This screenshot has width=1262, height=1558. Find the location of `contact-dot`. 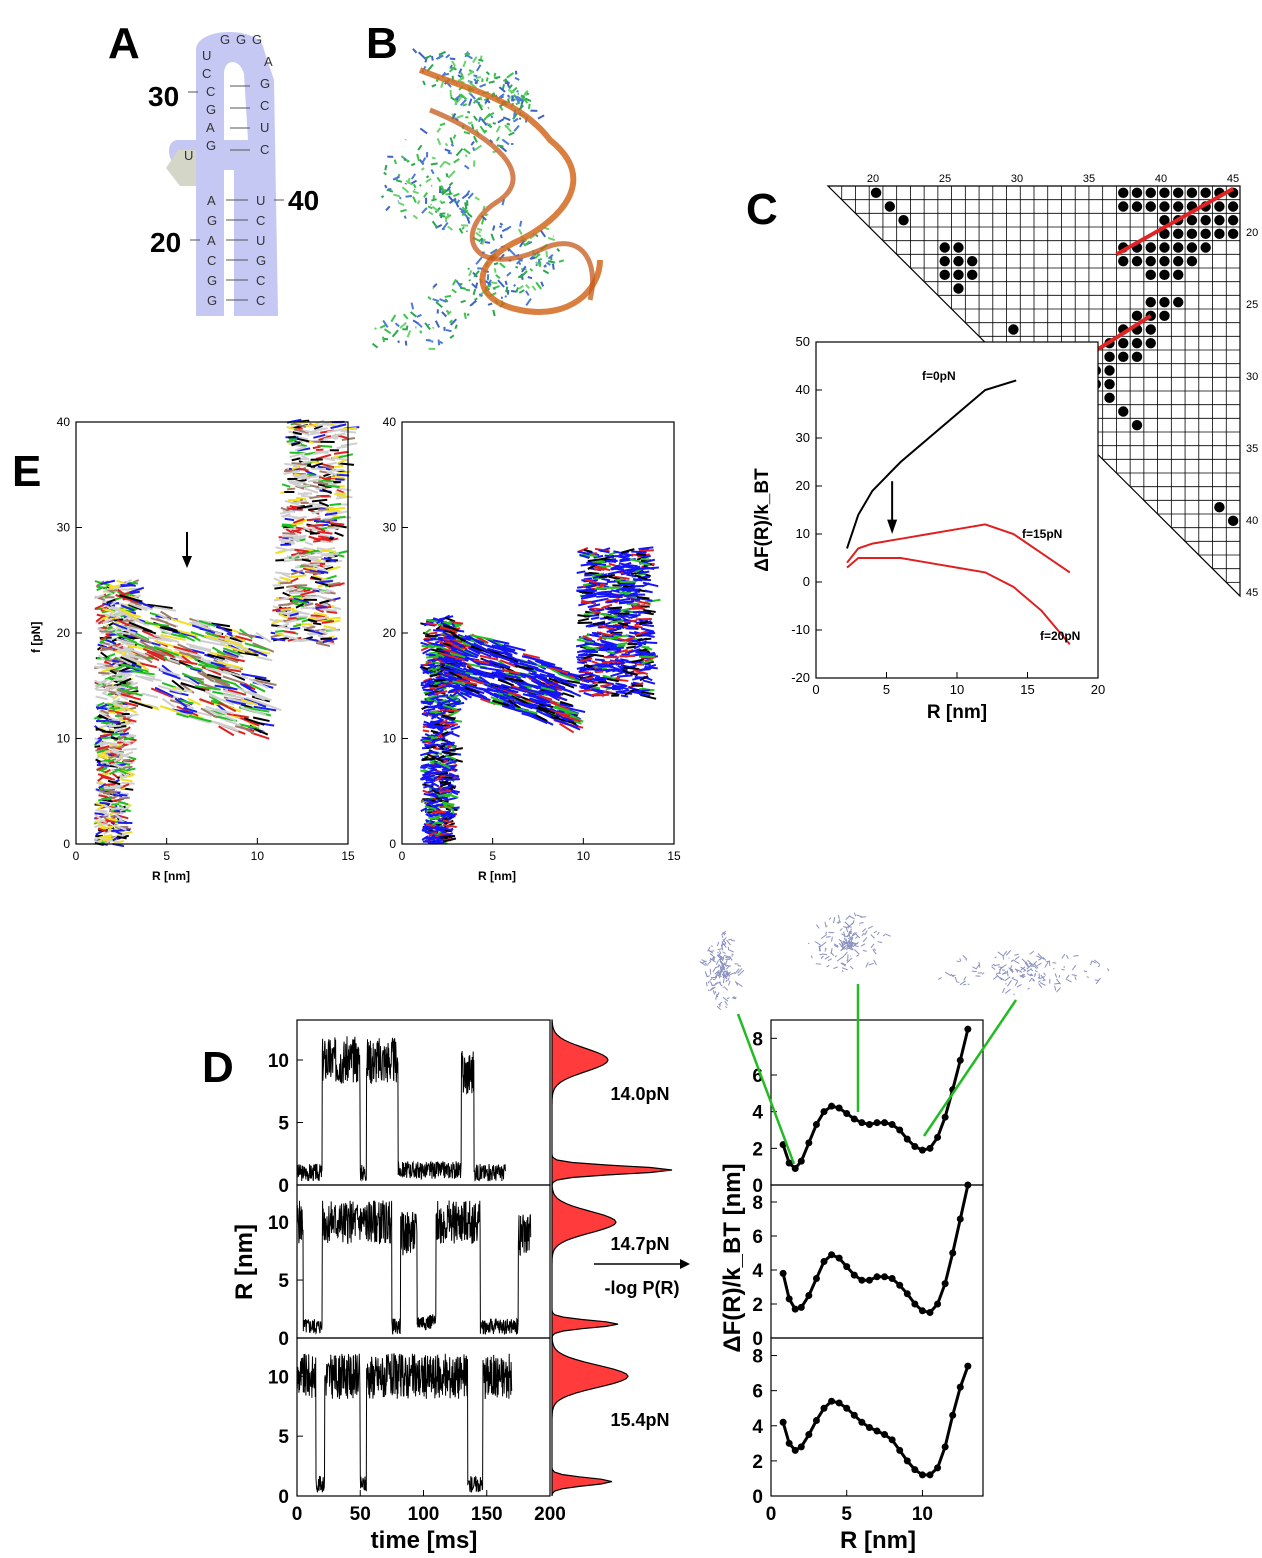

contact-dot is located at coordinates (1137, 343).